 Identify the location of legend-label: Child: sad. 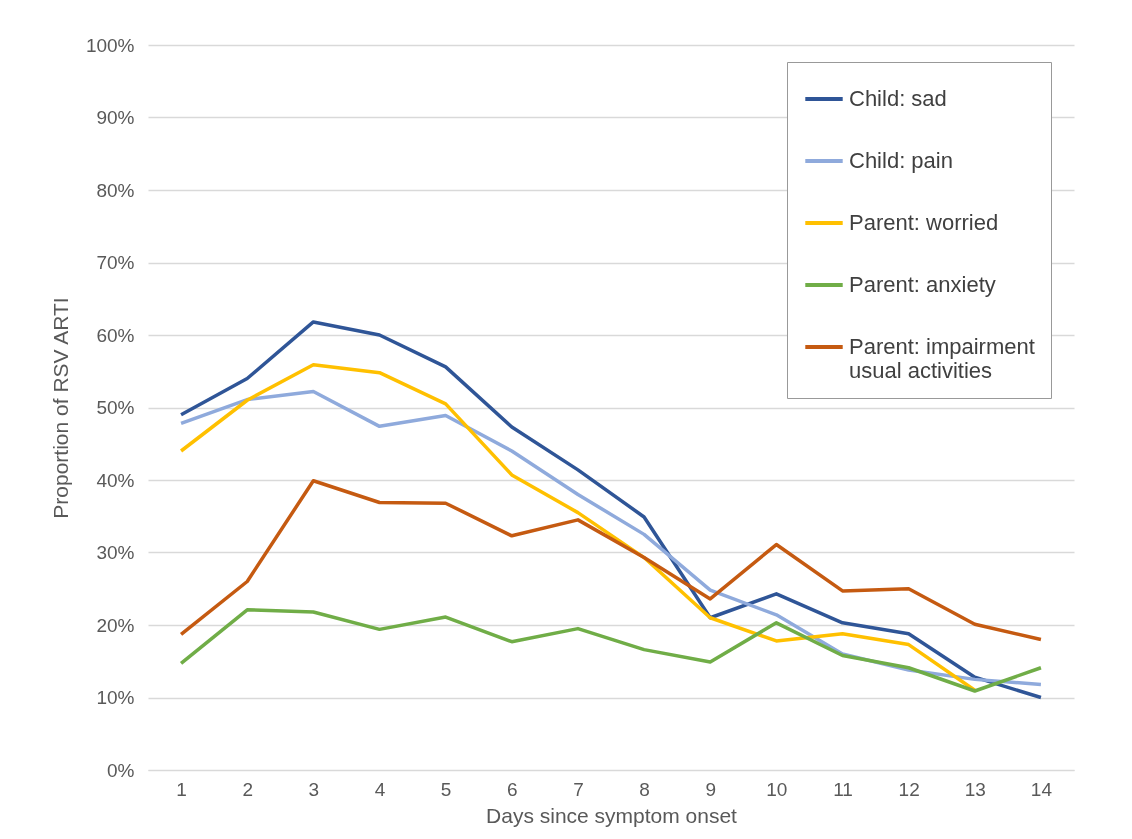
(898, 98).